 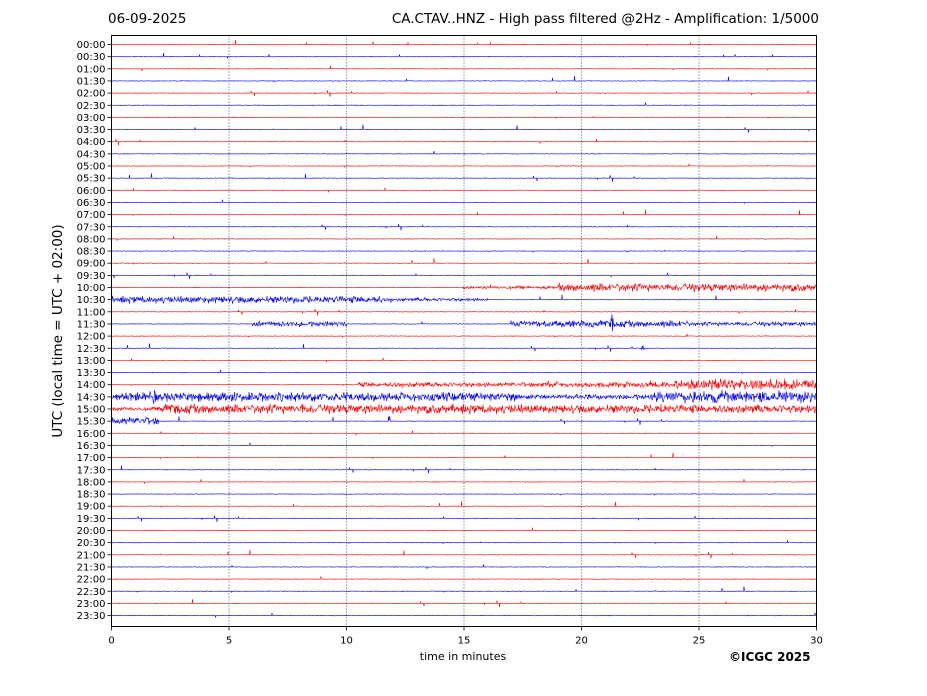 What do you see at coordinates (91, 191) in the screenshot?
I see `y-tick-label: 06:00` at bounding box center [91, 191].